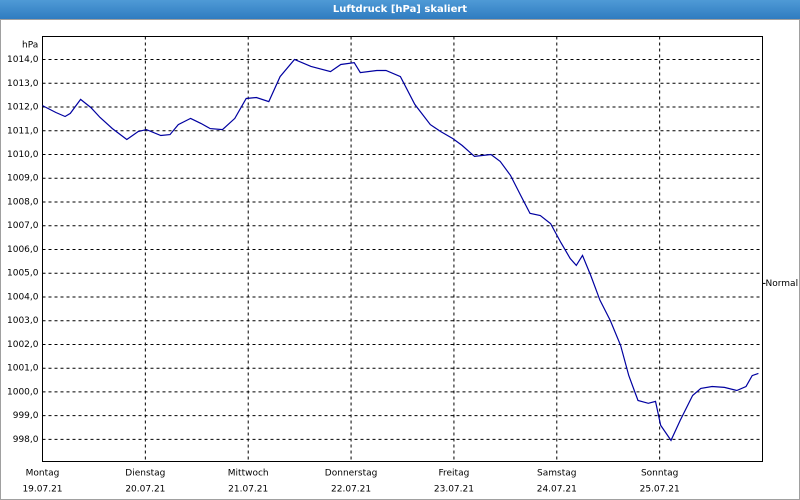 This screenshot has width=800, height=500. What do you see at coordinates (23, 84) in the screenshot?
I see `y-tick-label: 1013,0` at bounding box center [23, 84].